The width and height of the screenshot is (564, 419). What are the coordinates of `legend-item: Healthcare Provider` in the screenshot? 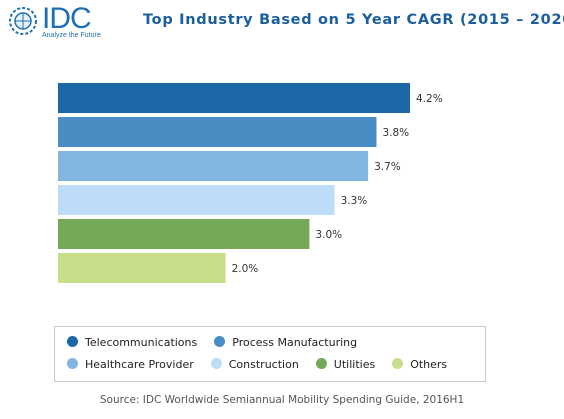 It's located at (130, 364).